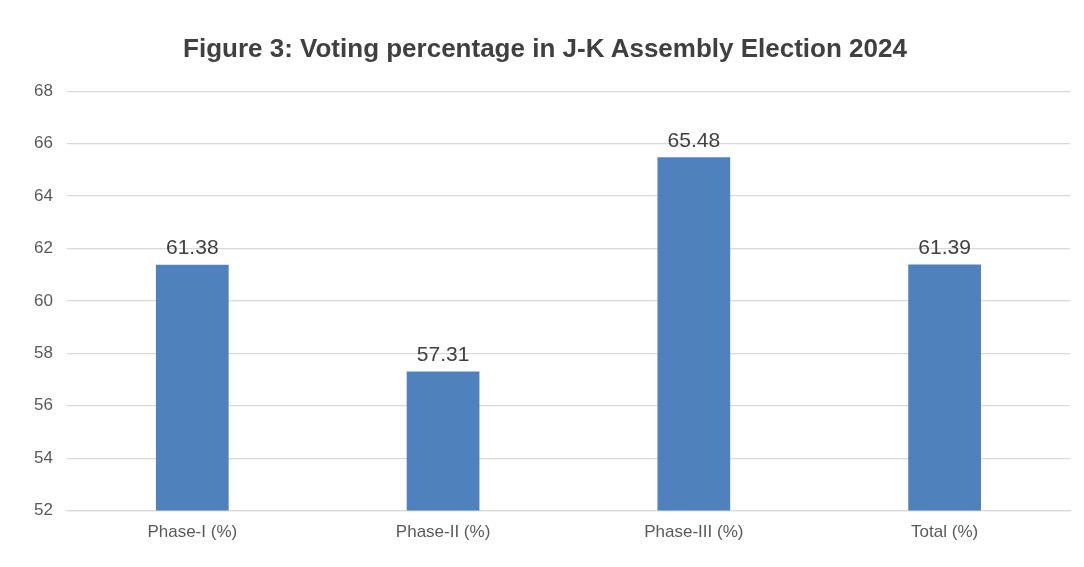  What do you see at coordinates (43, 405) in the screenshot?
I see `y-tick-label: 56` at bounding box center [43, 405].